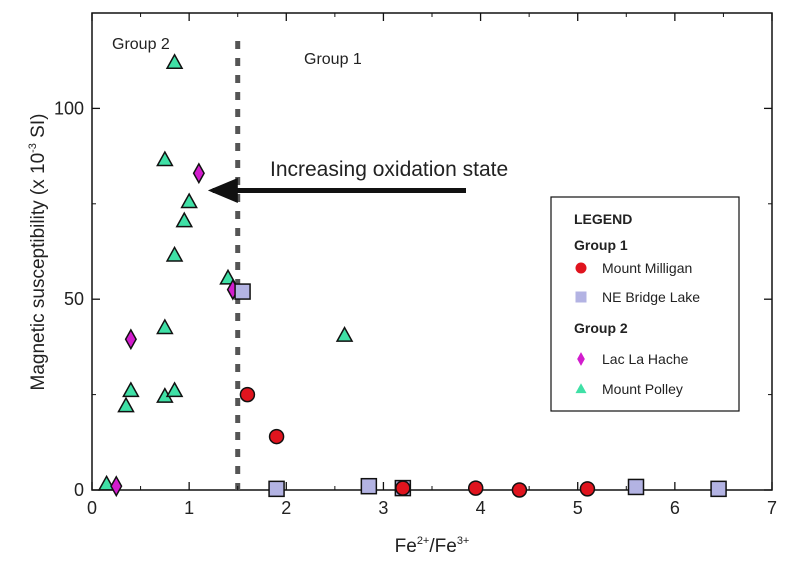 Image resolution: width=791 pixels, height=563 pixels. What do you see at coordinates (79, 490) in the screenshot?
I see `y-tick-label: 0` at bounding box center [79, 490].